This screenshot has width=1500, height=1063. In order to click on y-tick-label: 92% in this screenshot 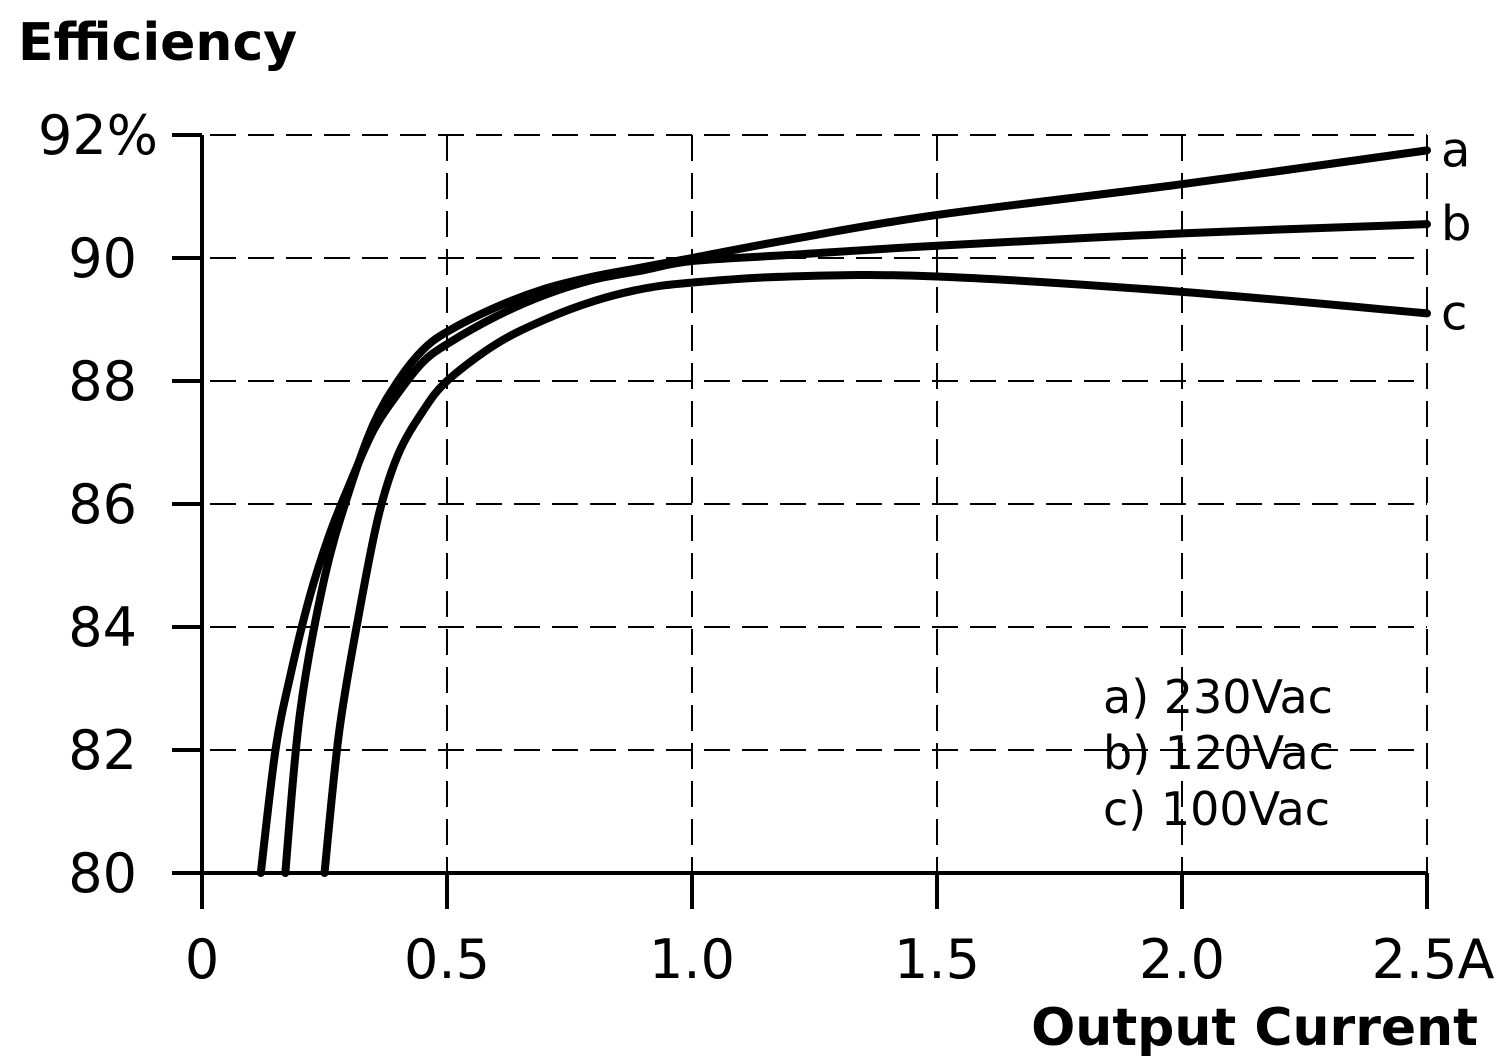, I will do `click(98, 135)`.